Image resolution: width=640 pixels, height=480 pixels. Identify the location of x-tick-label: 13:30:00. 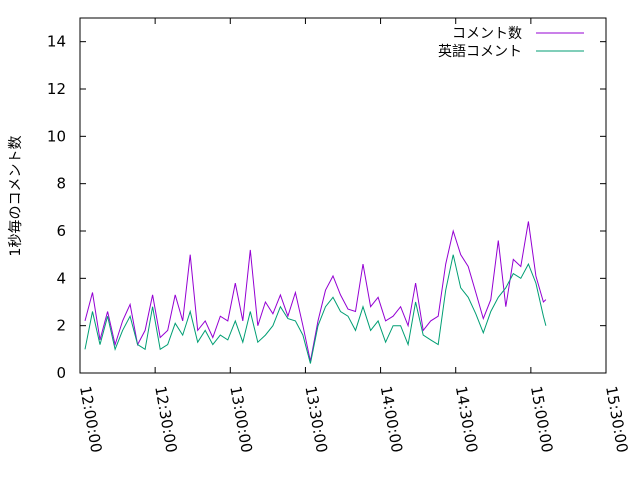
(315, 419).